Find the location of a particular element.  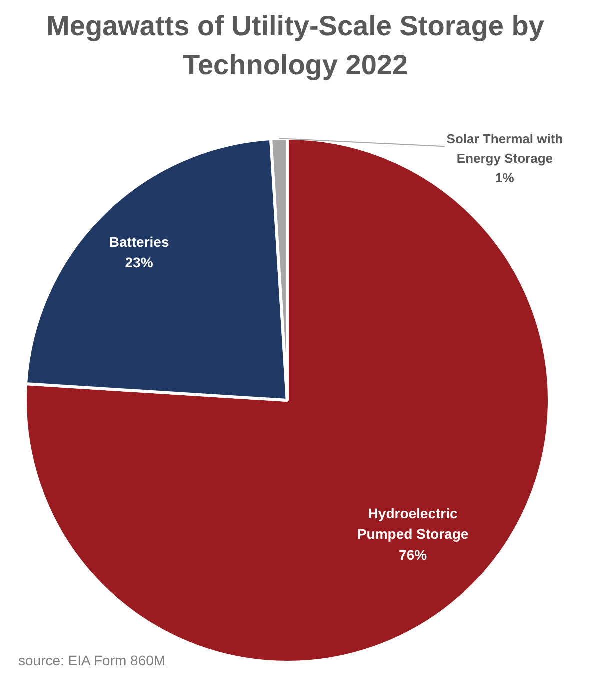

source-note: source: EIA Form 860M is located at coordinates (92, 660).